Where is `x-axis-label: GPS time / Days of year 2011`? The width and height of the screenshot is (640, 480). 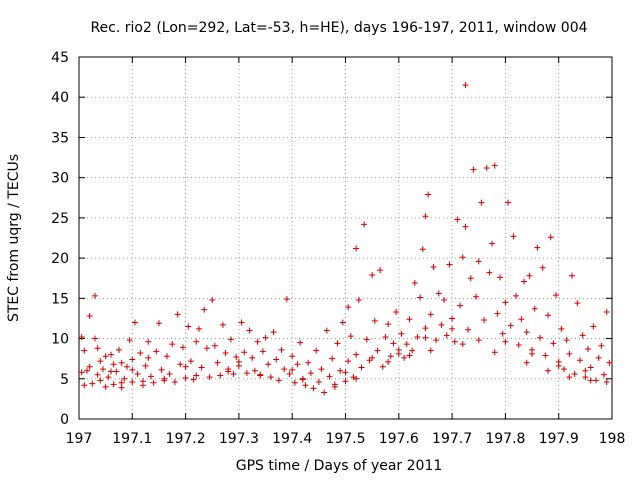 x-axis-label: GPS time / Days of year 2011 is located at coordinates (339, 466).